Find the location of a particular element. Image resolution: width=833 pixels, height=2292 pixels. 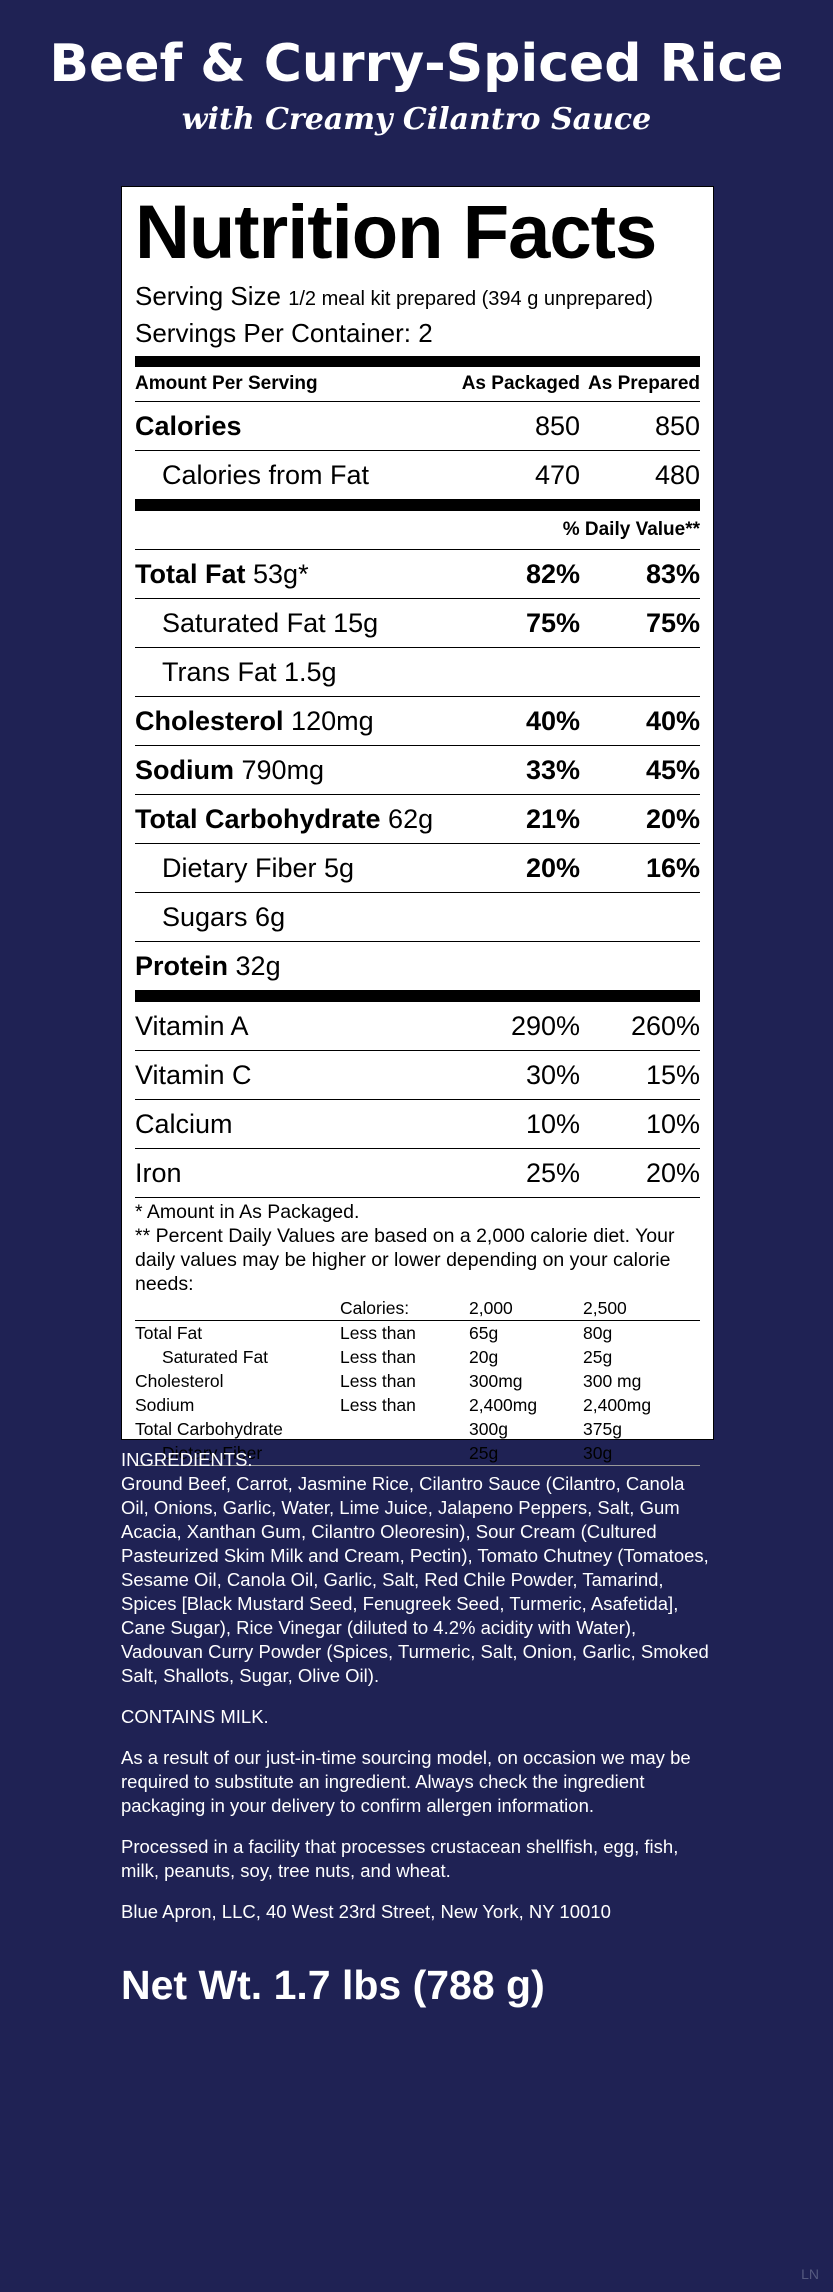

dv-header-cell: 2,000 is located at coordinates (491, 1308).